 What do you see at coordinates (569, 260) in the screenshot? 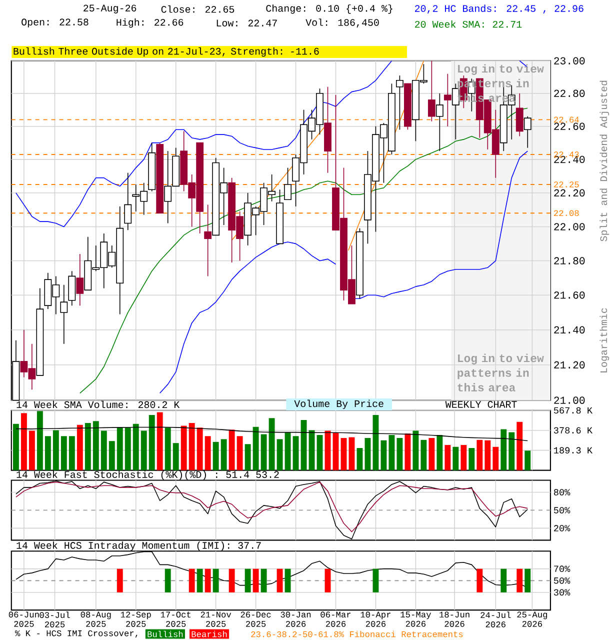
I see `y-tick-label: 21.80` at bounding box center [569, 260].